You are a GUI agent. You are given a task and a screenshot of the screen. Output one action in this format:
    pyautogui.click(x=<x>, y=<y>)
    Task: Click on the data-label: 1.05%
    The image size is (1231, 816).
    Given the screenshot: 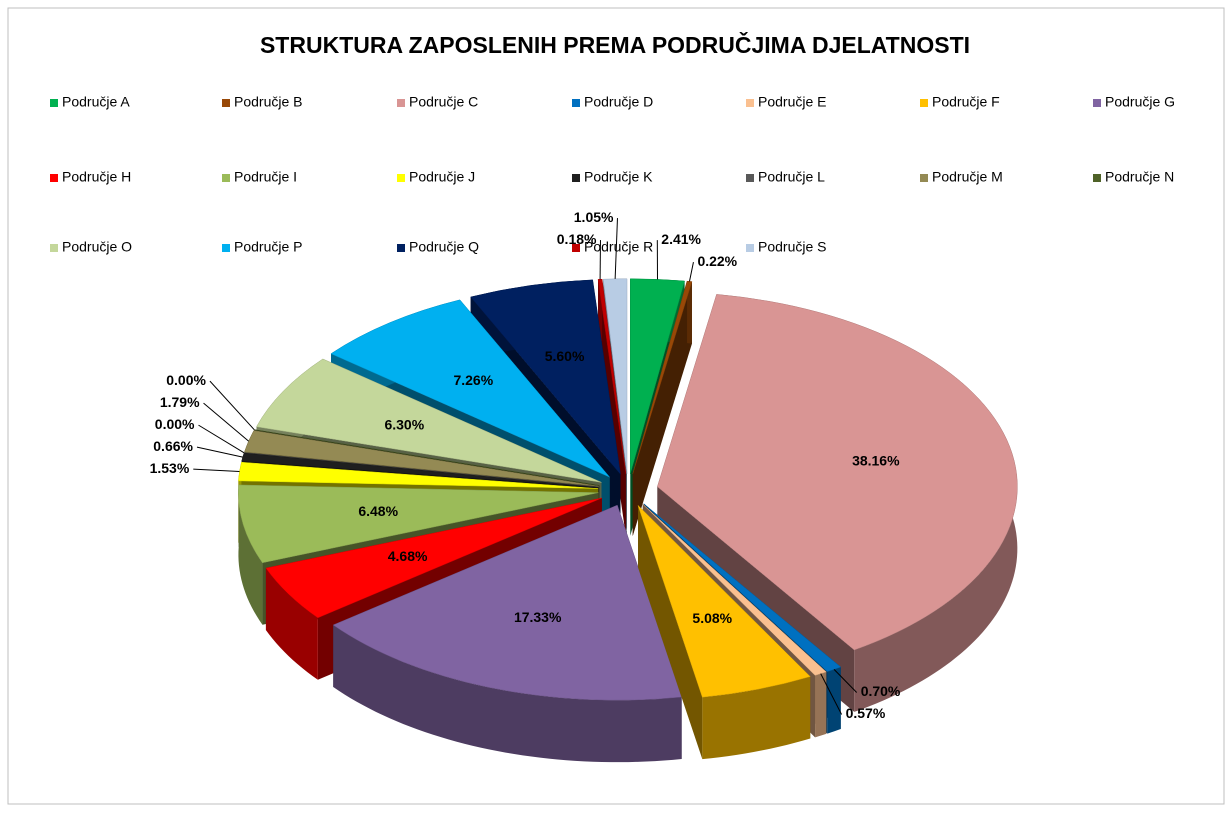 What is the action you would take?
    pyautogui.click(x=594, y=217)
    